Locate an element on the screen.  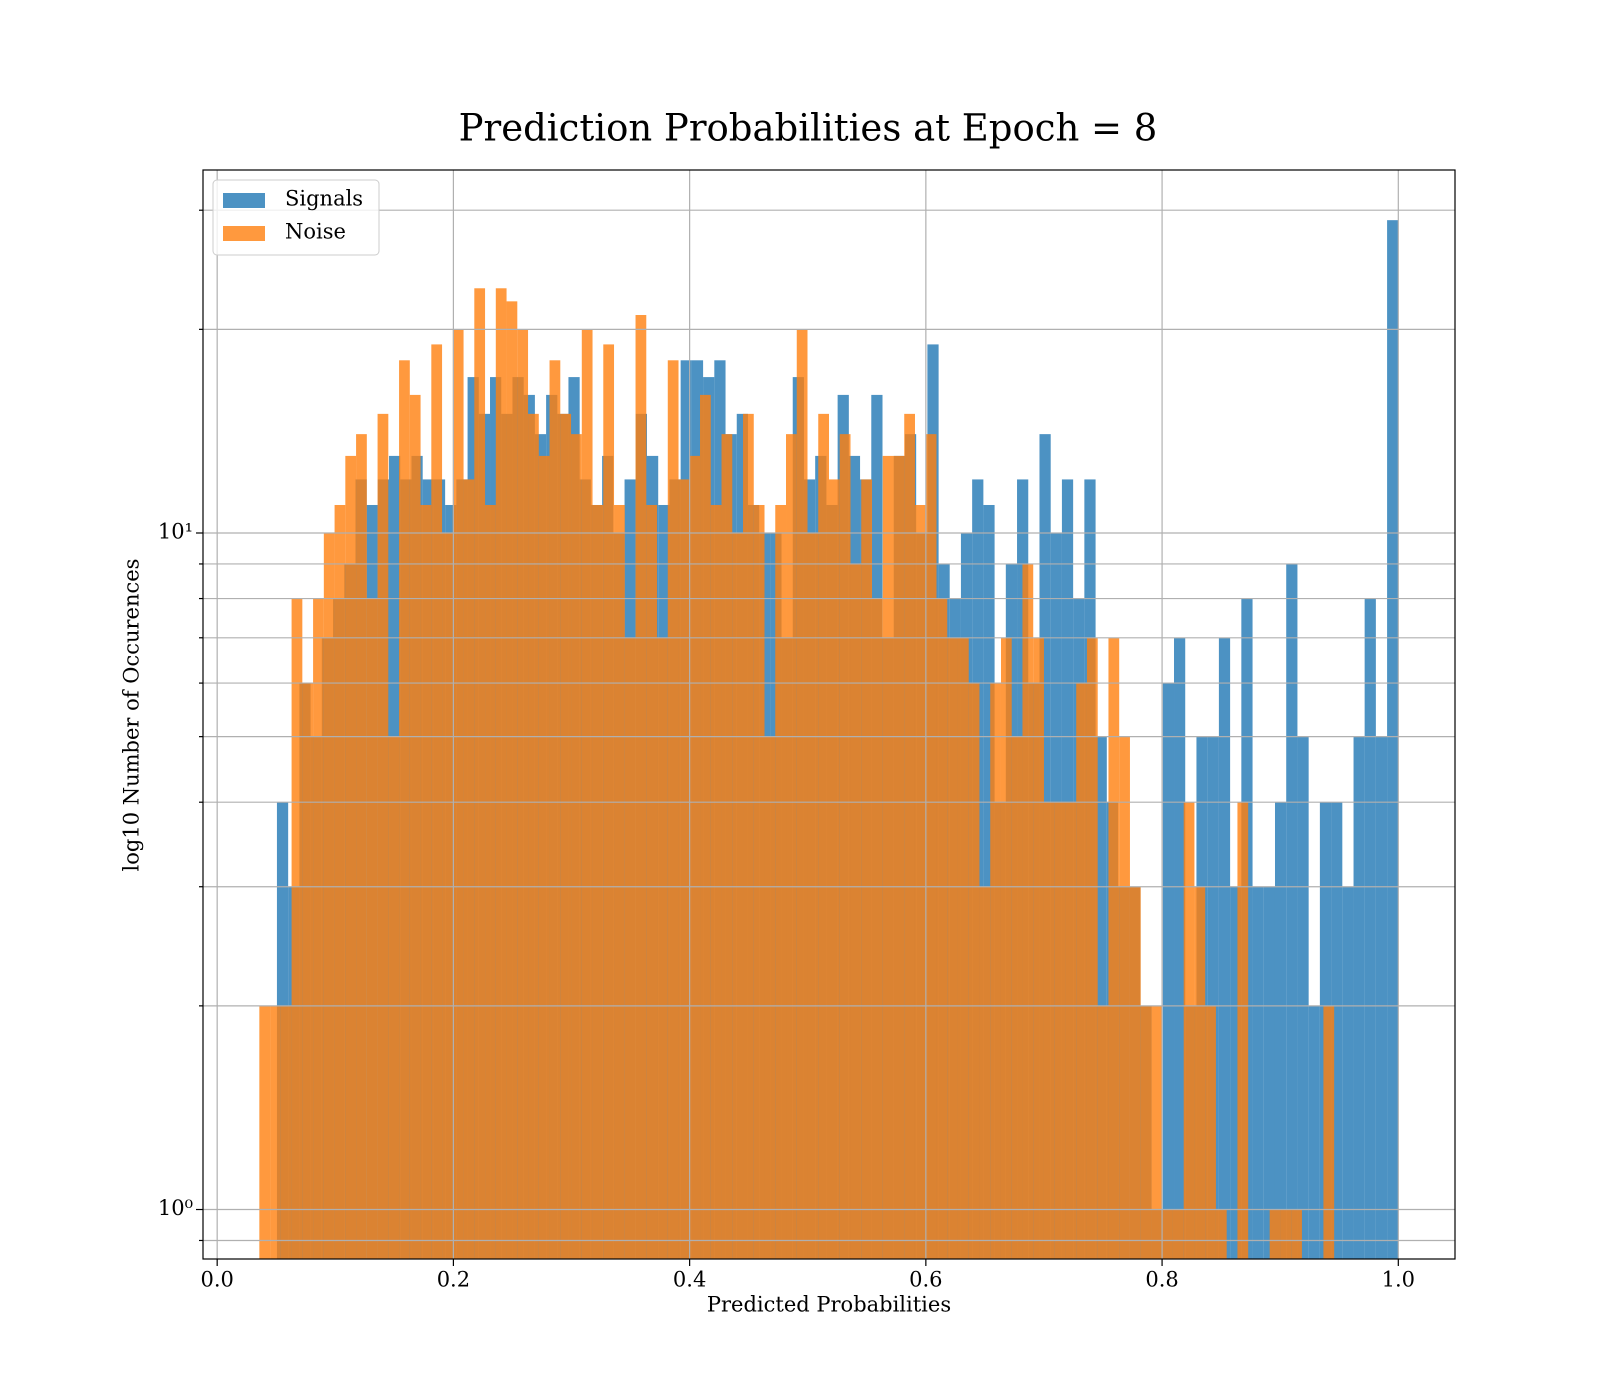
y-axis-label: log10 Number of Occurences is located at coordinates (132, 715).